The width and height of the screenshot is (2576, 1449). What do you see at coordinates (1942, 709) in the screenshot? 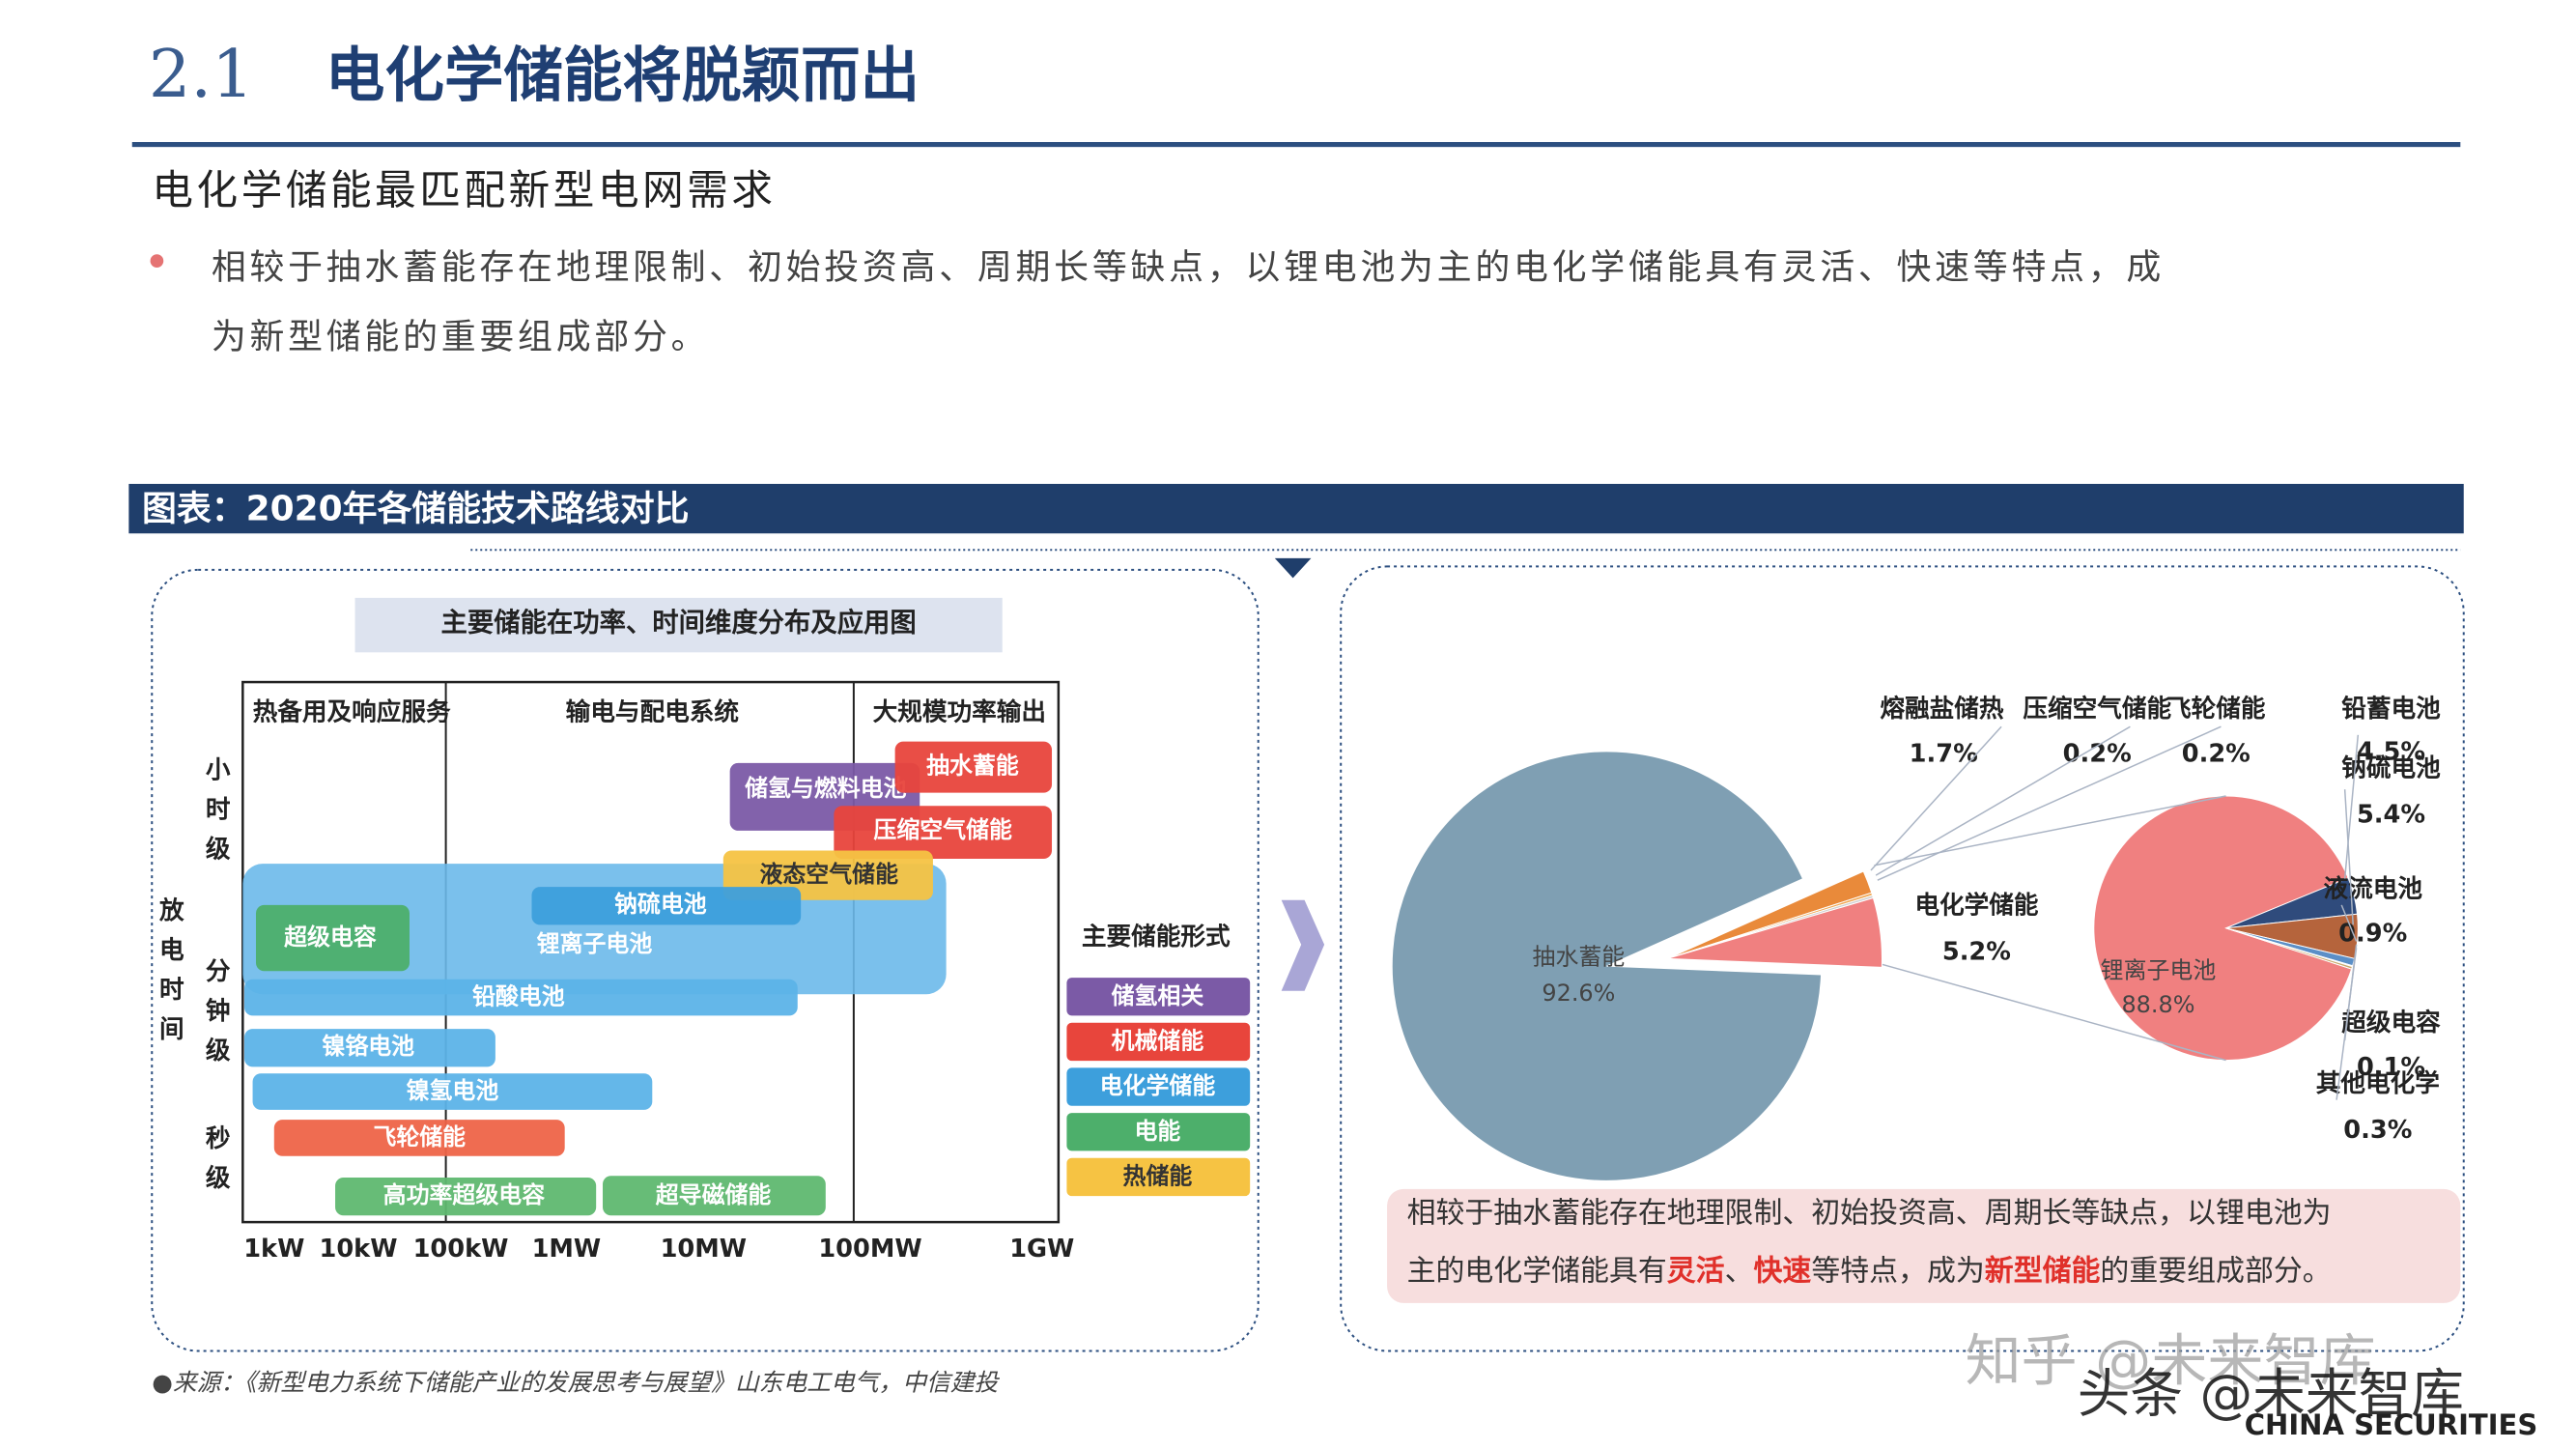
I see `pie-category-label: 熔融盐储热` at bounding box center [1942, 709].